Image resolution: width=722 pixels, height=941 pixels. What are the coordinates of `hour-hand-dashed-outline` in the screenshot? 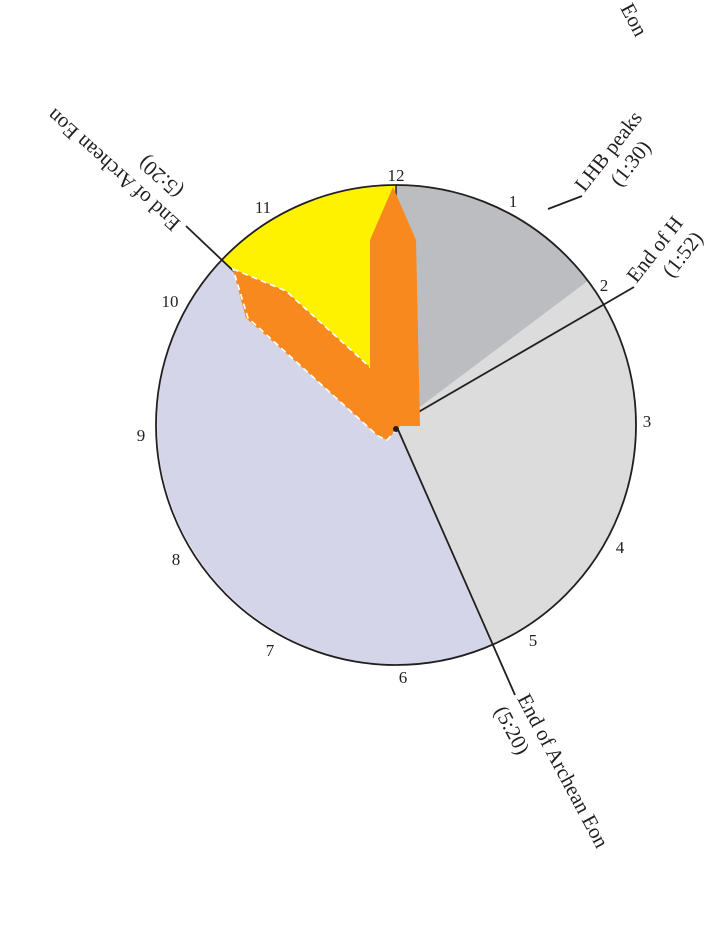 It's located at (324, 354).